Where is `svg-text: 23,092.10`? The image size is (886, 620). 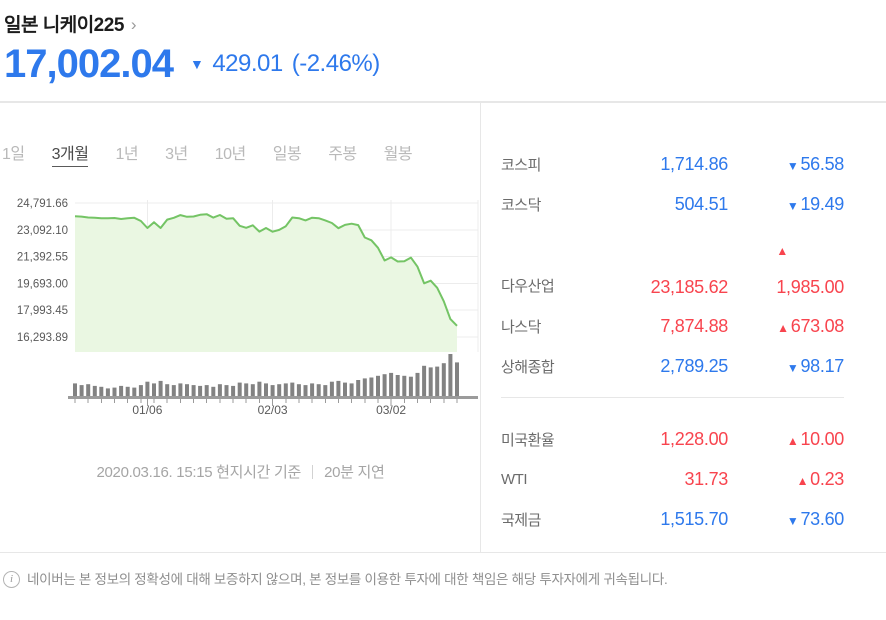
svg-text: 23,092.10 is located at coordinates (42, 231).